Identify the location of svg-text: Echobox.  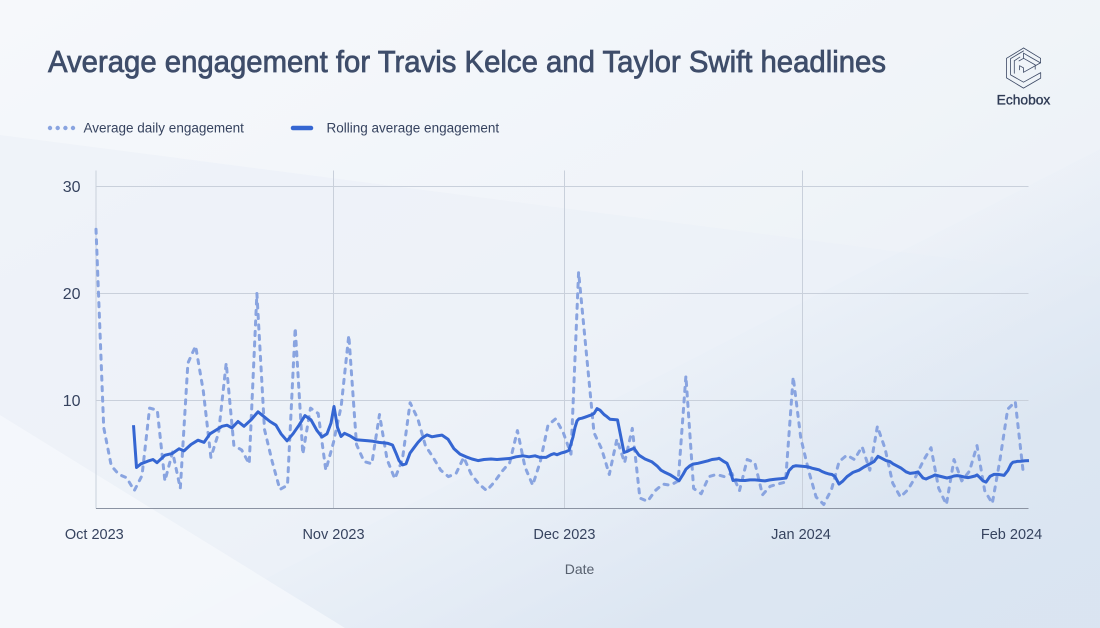
(1024, 100).